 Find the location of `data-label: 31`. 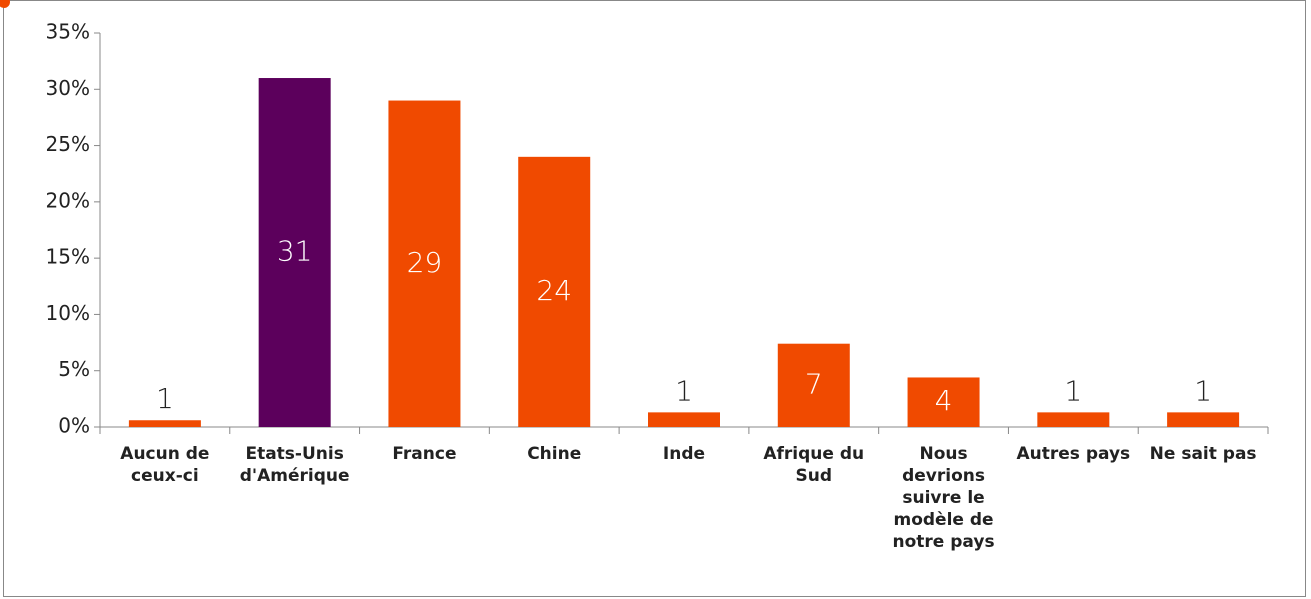

data-label: 31 is located at coordinates (295, 251).